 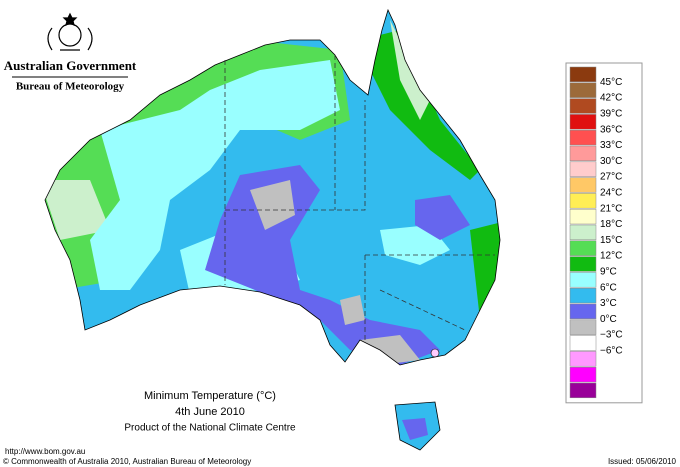 What do you see at coordinates (608, 287) in the screenshot?
I see `legend-label: 6°C` at bounding box center [608, 287].